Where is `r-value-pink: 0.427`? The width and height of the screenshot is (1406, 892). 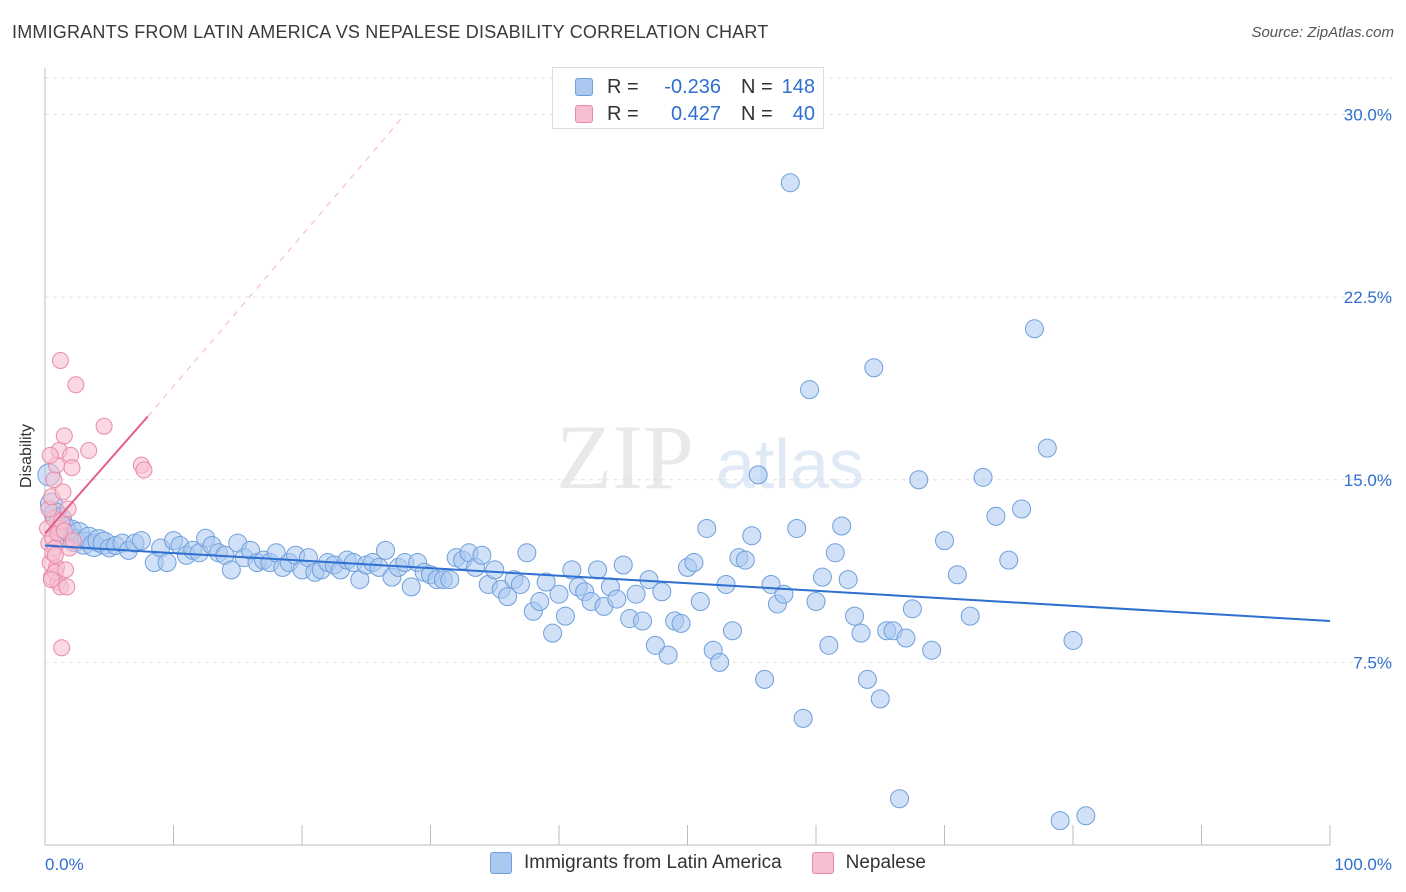 r-value-pink: 0.427 is located at coordinates (695, 113).